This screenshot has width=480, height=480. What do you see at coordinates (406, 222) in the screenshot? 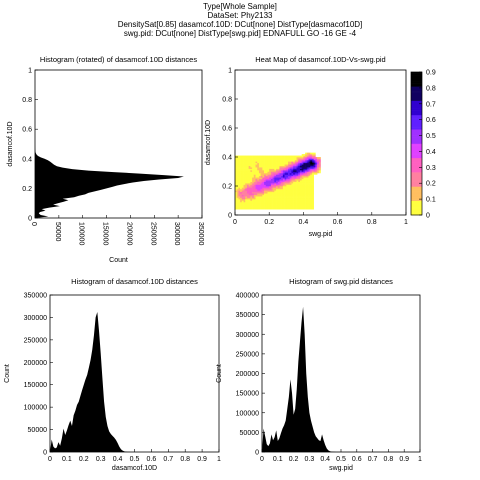
I see `plot2-xtick-label: 1` at bounding box center [406, 222].